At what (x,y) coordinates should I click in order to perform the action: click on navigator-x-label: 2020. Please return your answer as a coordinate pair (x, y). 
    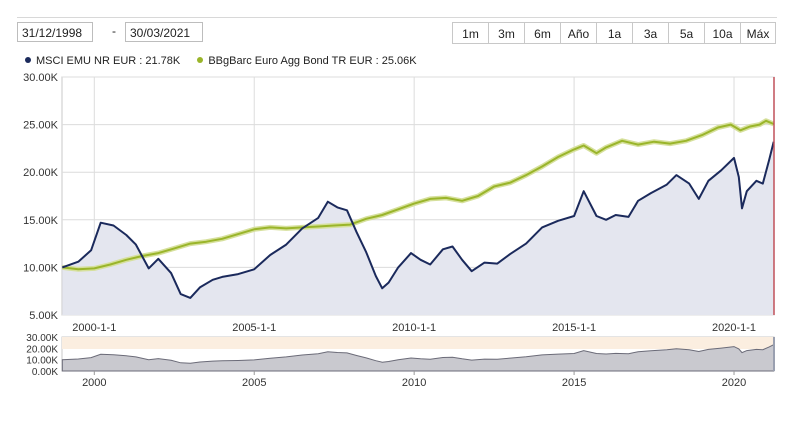
    Looking at the image, I should click on (734, 383).